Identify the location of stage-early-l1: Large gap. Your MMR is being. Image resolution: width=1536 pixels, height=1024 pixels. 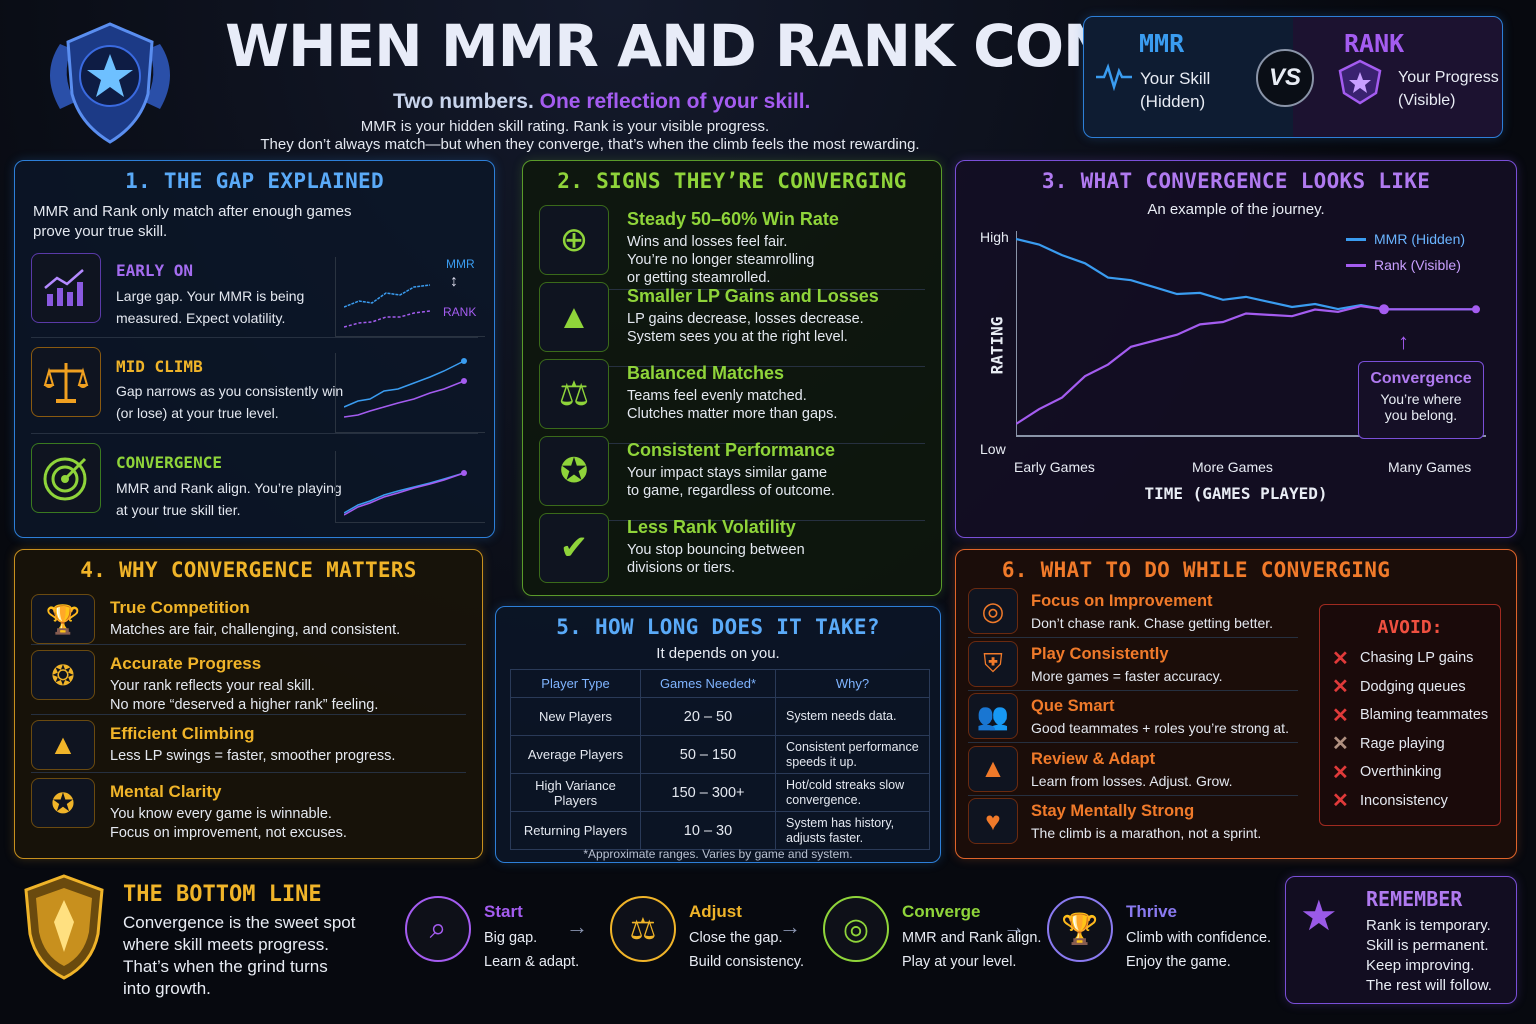
(210, 296).